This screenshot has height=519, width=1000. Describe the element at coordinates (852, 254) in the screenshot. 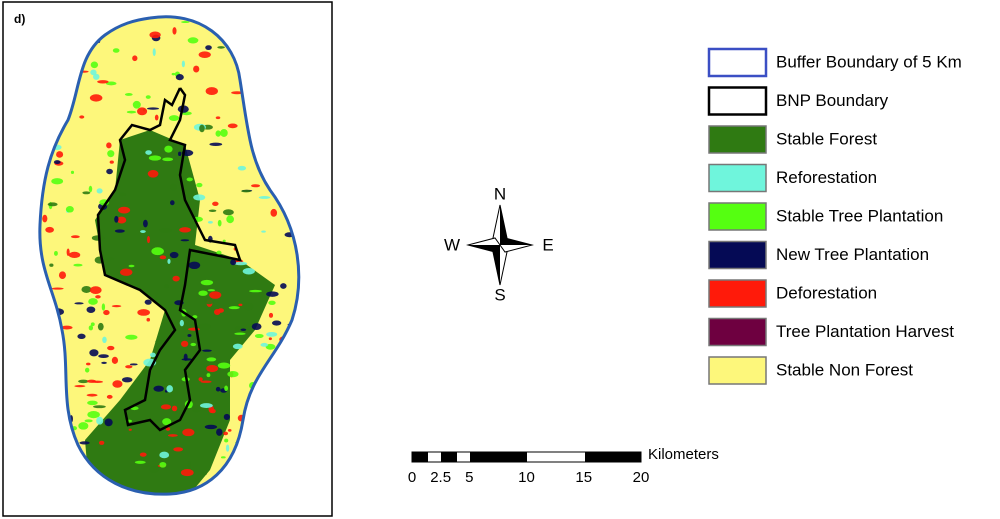

I see `legend-label: New Tree Plantation` at that location.